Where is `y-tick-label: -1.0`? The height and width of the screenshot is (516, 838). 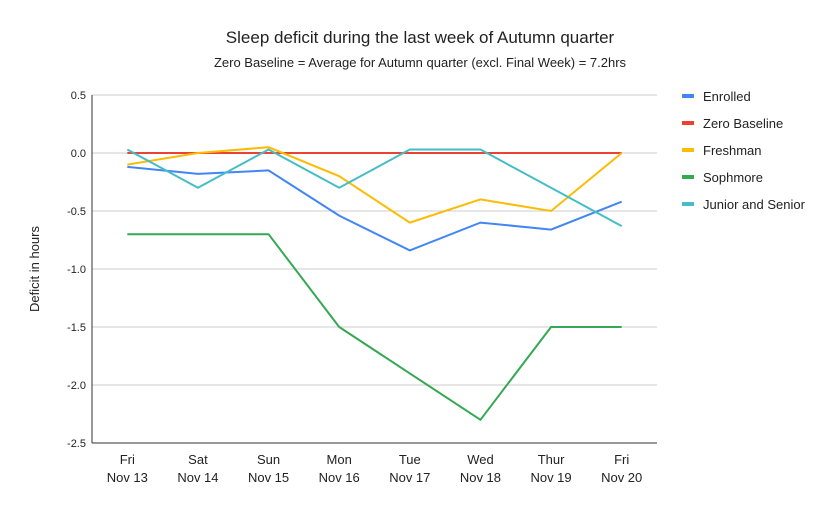
y-tick-label: -1.0 is located at coordinates (76, 270).